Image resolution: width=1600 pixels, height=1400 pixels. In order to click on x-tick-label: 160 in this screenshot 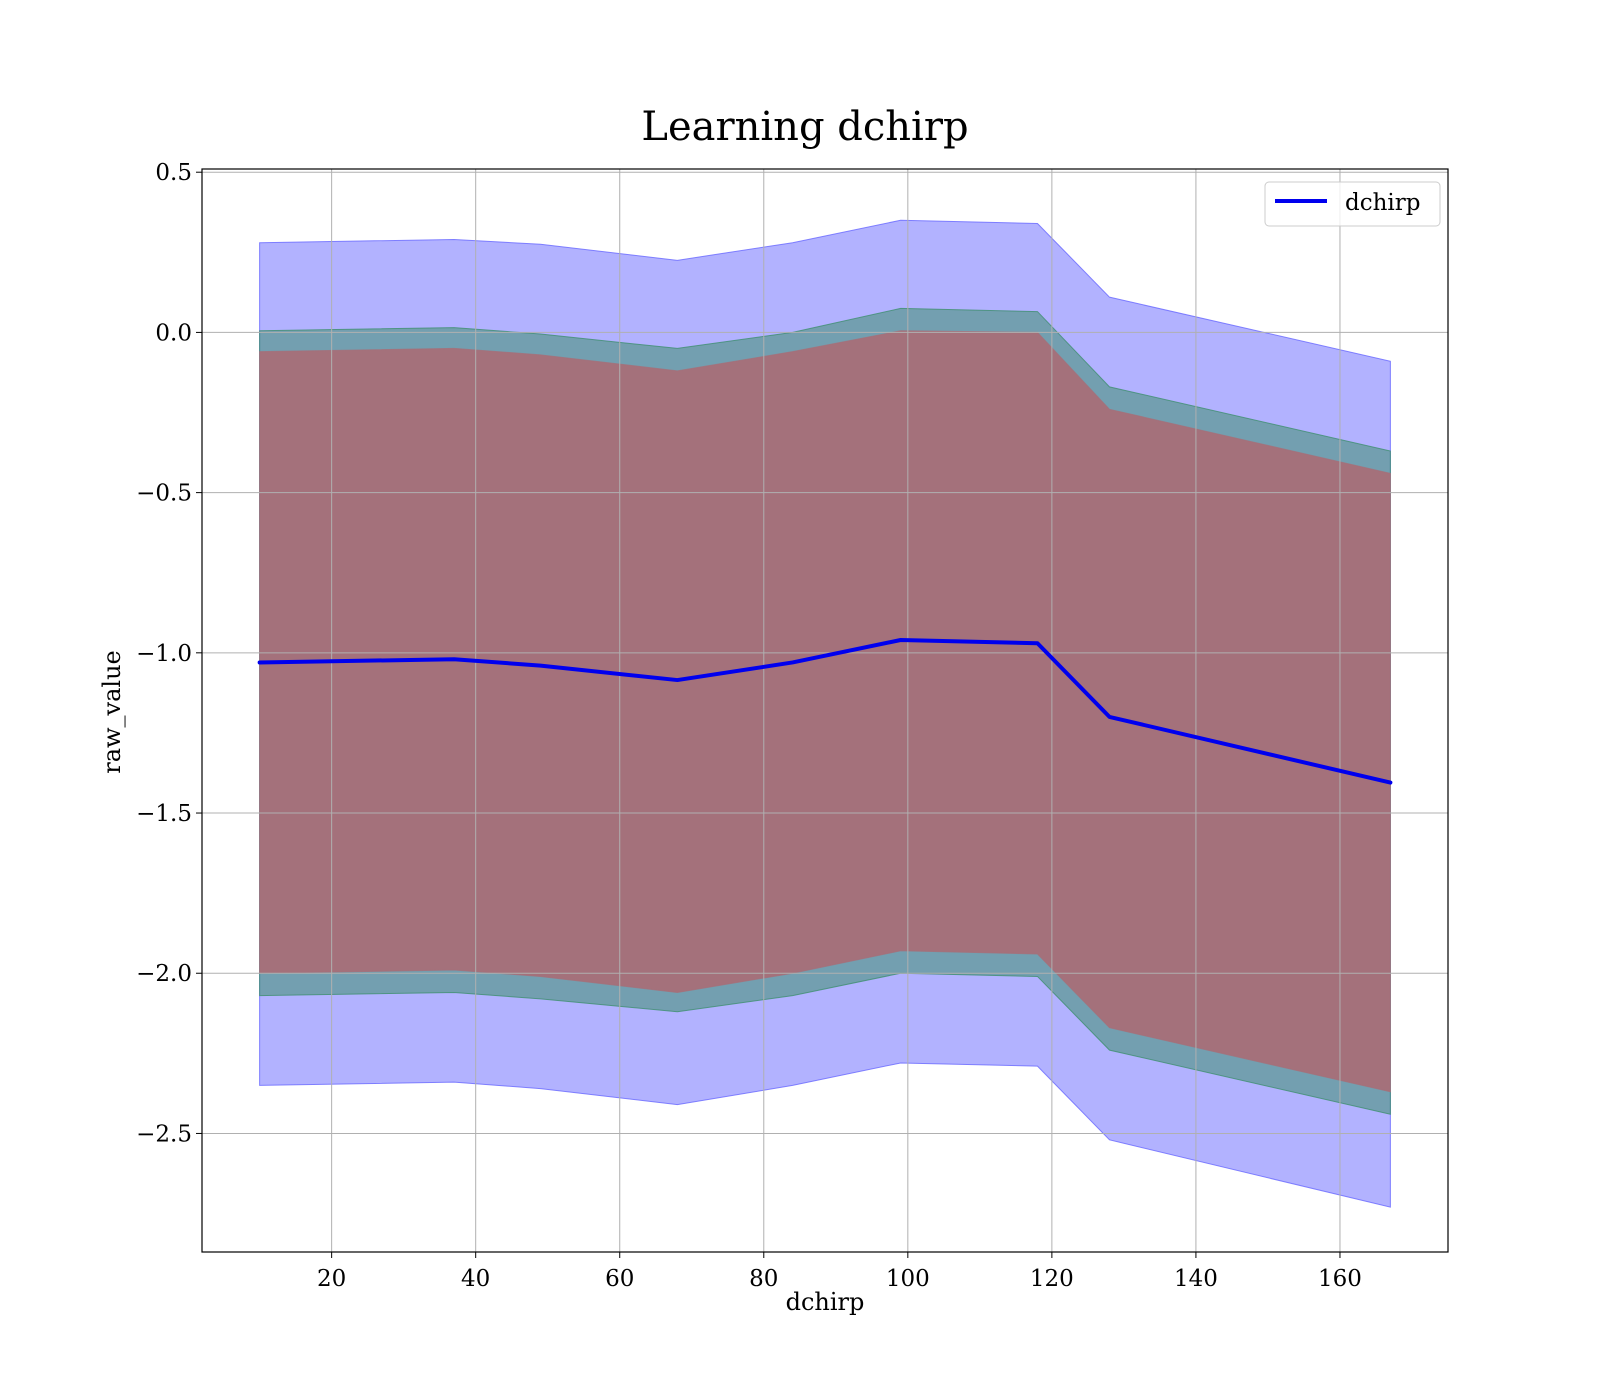, I will do `click(1340, 1279)`.